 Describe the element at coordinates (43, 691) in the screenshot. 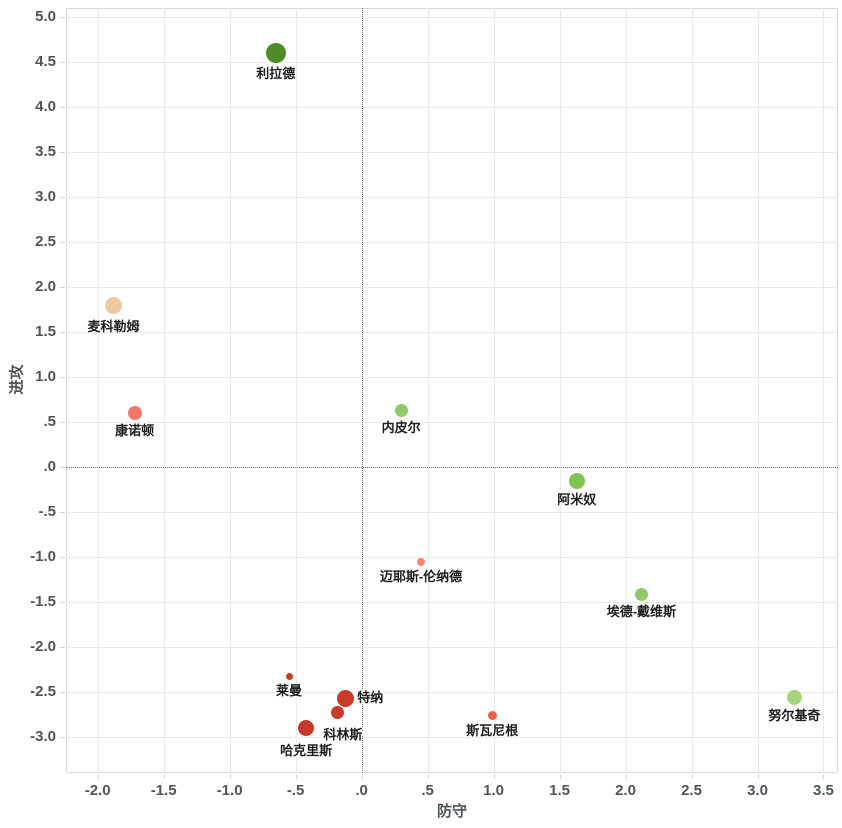

I see `y-tick-label: -2.5` at that location.